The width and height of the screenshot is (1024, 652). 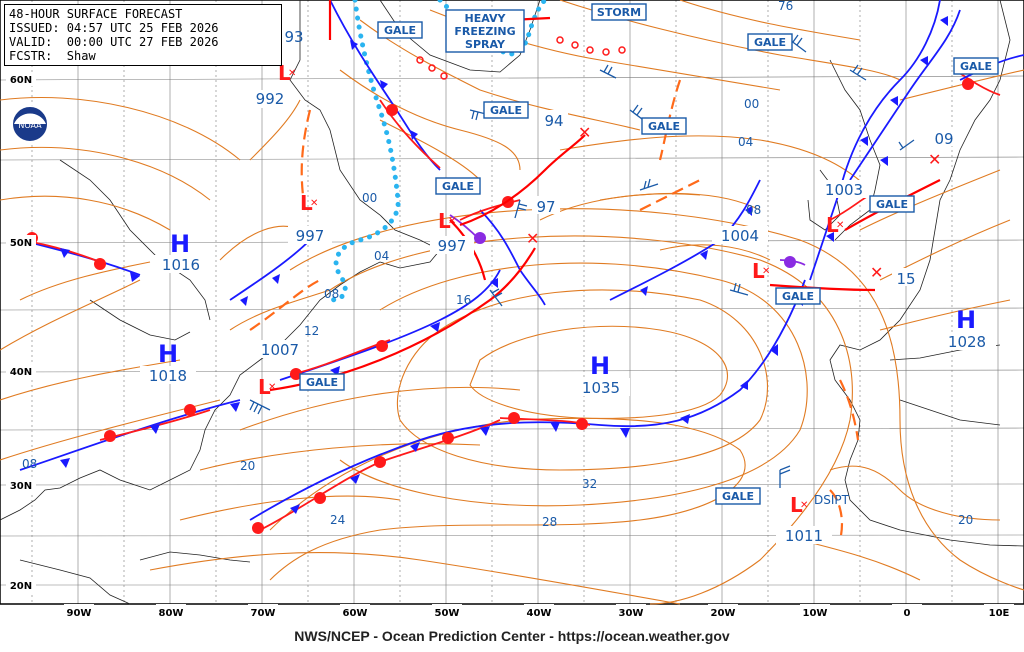 I want to click on isobar-label: 24, so click(x=337, y=520).